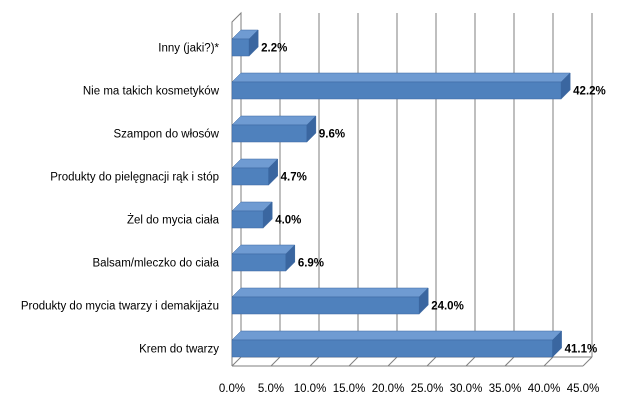 The height and width of the screenshot is (406, 640). What do you see at coordinates (388, 389) in the screenshot?
I see `x-tick-label: 20.0%` at bounding box center [388, 389].